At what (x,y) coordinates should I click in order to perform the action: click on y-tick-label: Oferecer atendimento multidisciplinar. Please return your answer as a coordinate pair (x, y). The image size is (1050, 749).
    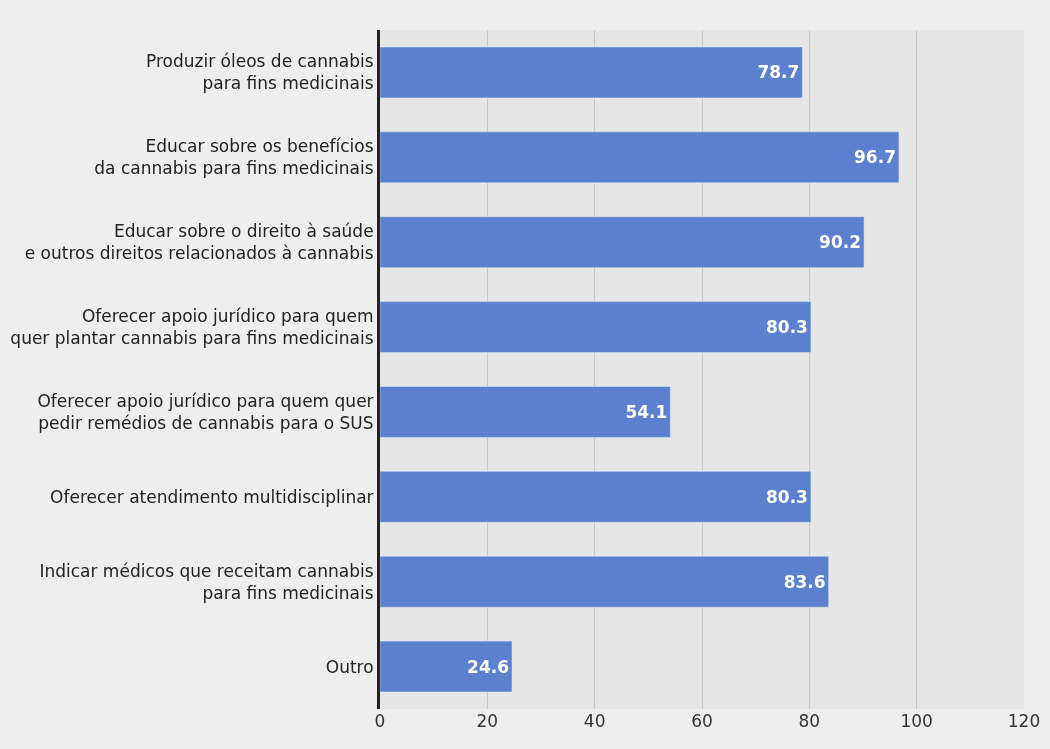
    Looking at the image, I should click on (212, 496).